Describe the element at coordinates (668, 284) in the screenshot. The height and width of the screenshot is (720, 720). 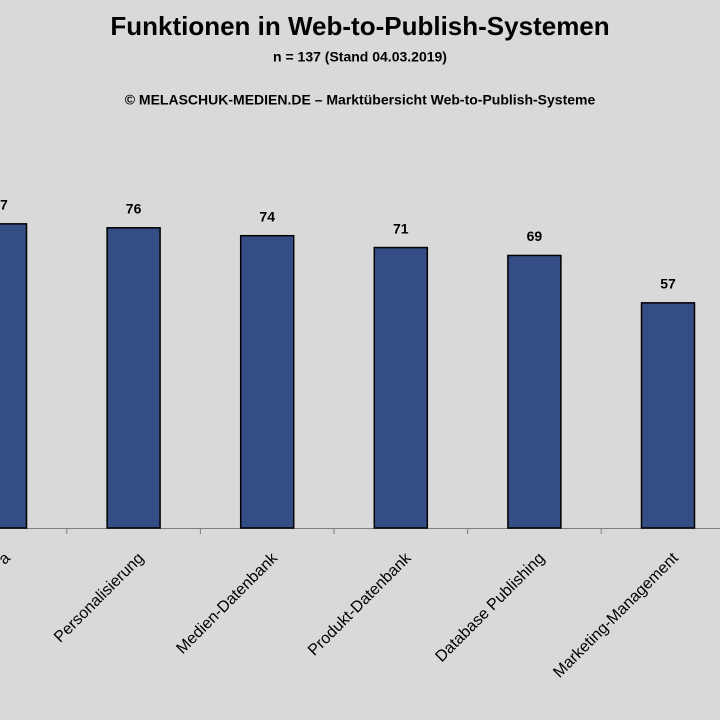
I see `value-label: 57` at that location.